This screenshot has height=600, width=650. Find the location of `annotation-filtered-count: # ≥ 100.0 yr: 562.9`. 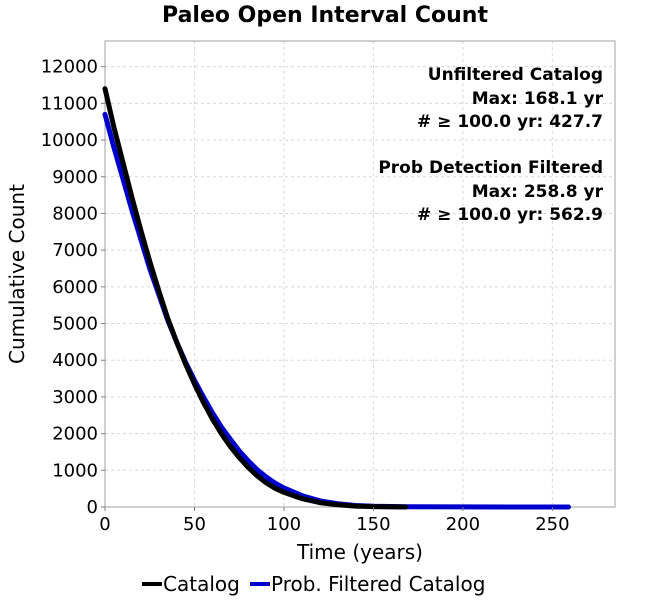

annotation-filtered-count: # ≥ 100.0 yr: 562.9 is located at coordinates (510, 215).